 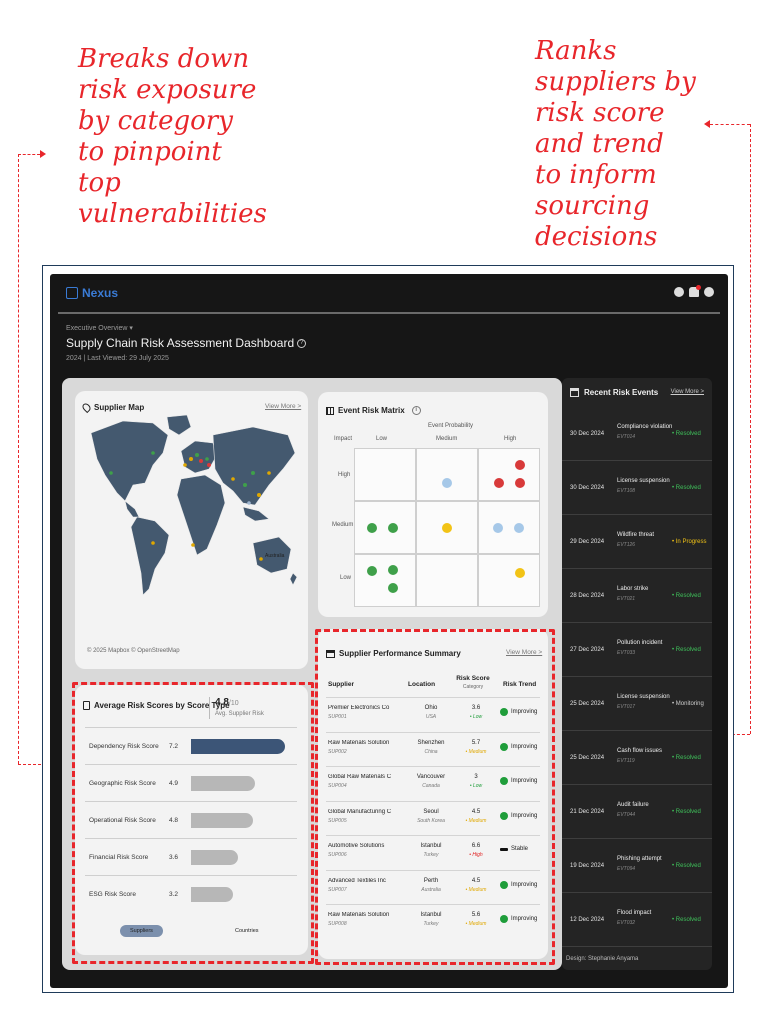 I want to click on perf-title-text: Supplier Performance Summary, so click(x=400, y=653).